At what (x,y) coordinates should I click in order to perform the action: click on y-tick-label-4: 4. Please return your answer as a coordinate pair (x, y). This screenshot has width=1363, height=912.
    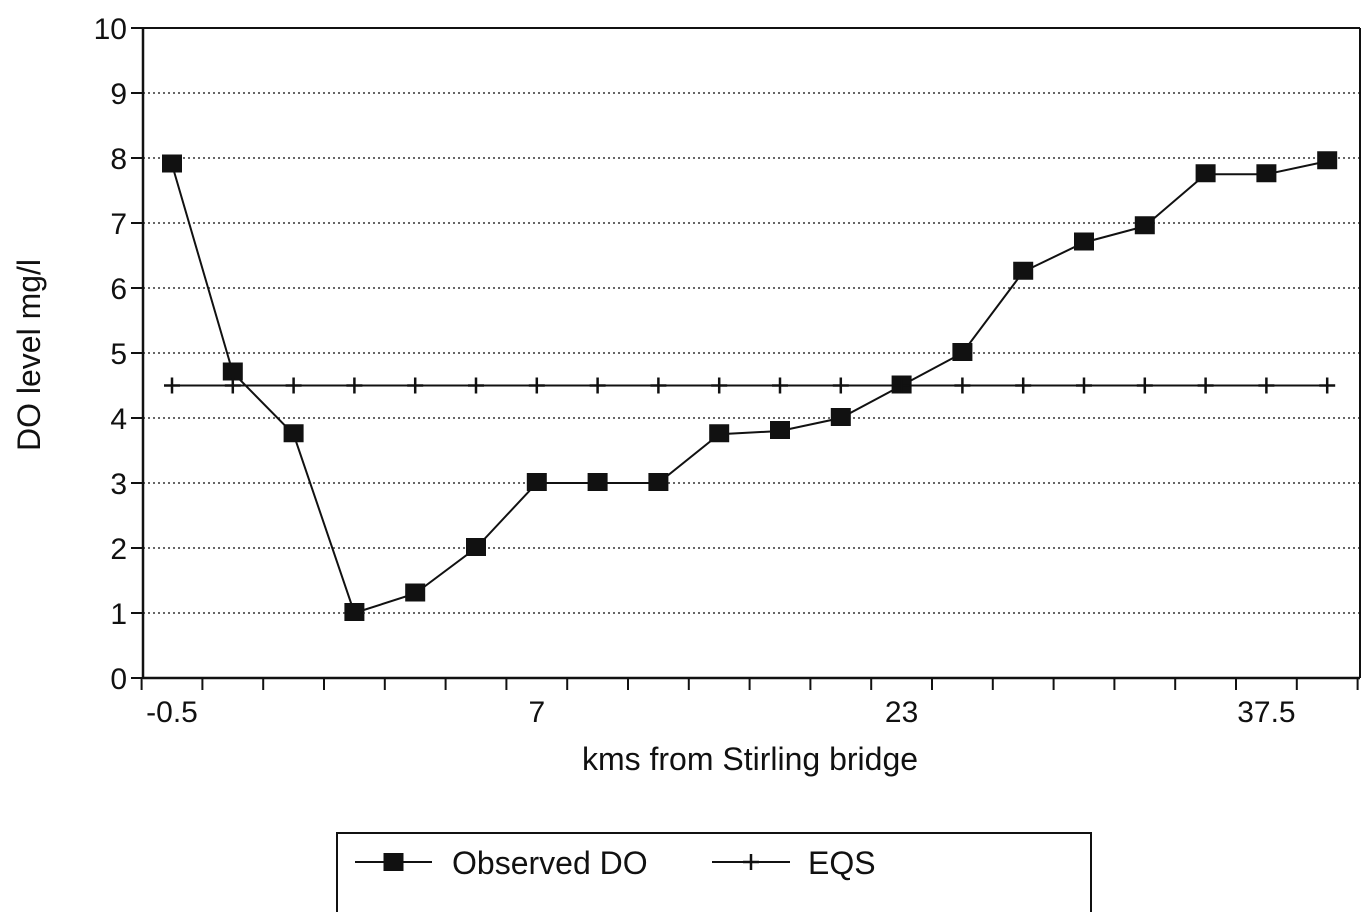
    Looking at the image, I should click on (118, 419).